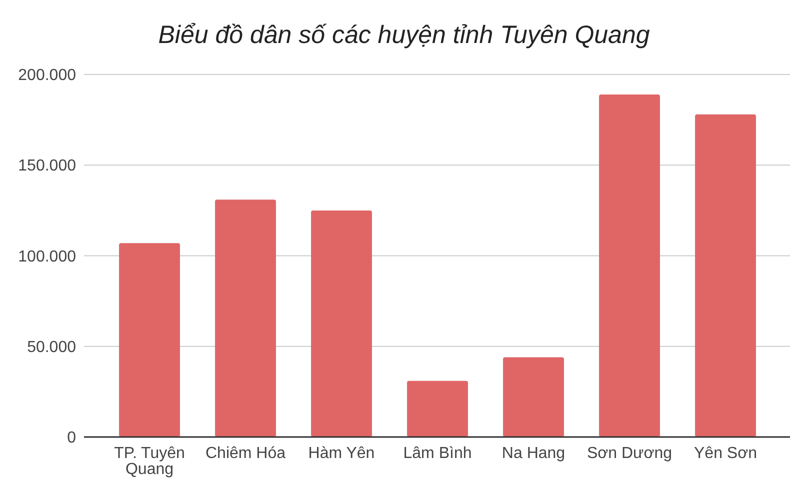 The image size is (800, 500). Describe the element at coordinates (51, 347) in the screenshot. I see `y-tick-label: 50.000` at that location.